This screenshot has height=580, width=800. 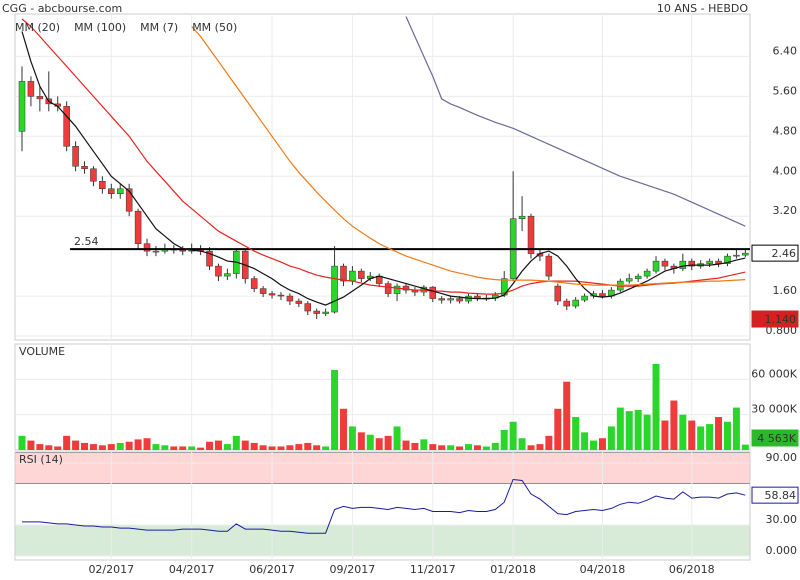 I want to click on y-tick-label: 6.40, so click(x=785, y=50).